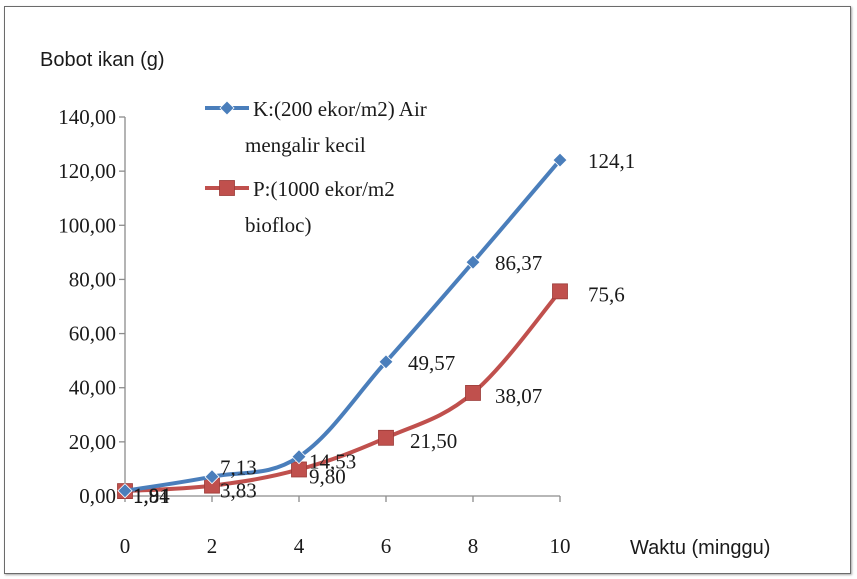 The image size is (857, 579). Describe the element at coordinates (324, 189) in the screenshot. I see `legend-label: P:(1000 ekor/m2` at that location.